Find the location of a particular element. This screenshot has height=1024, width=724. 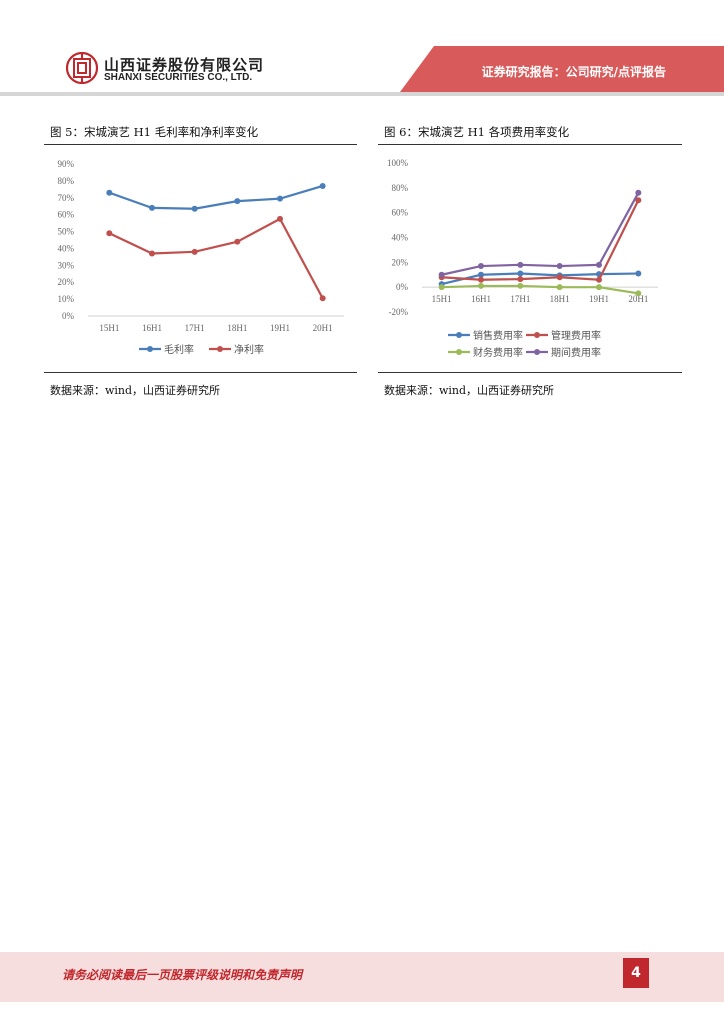

figure-5-source: 数据来源：wind，山西证券研究所 is located at coordinates (135, 390).